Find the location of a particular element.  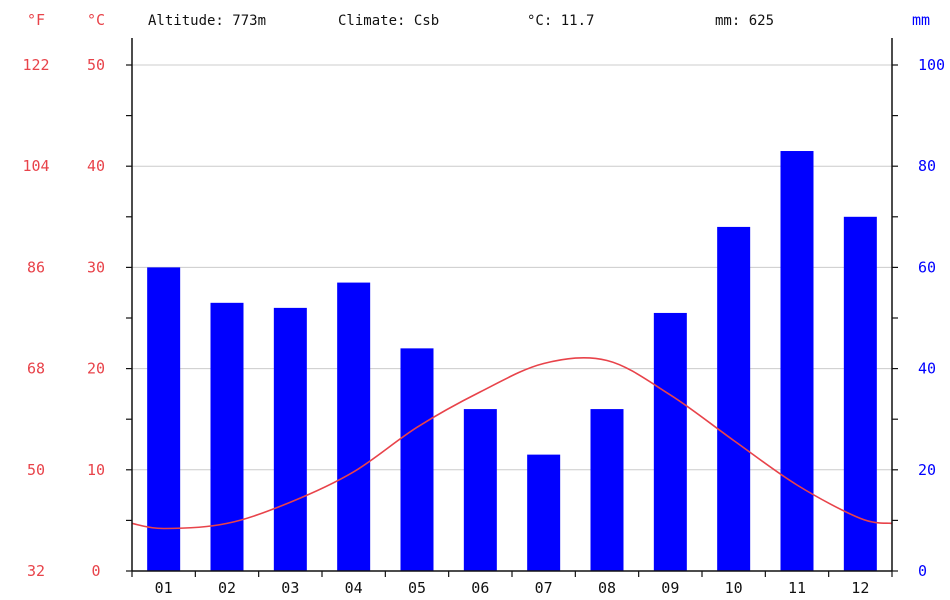

fahrenheit-tick-label: 122 is located at coordinates (35, 65).